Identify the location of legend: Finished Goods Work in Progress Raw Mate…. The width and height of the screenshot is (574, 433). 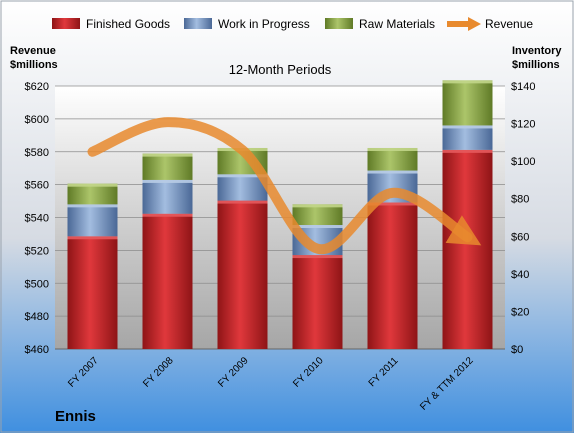
(292, 24).